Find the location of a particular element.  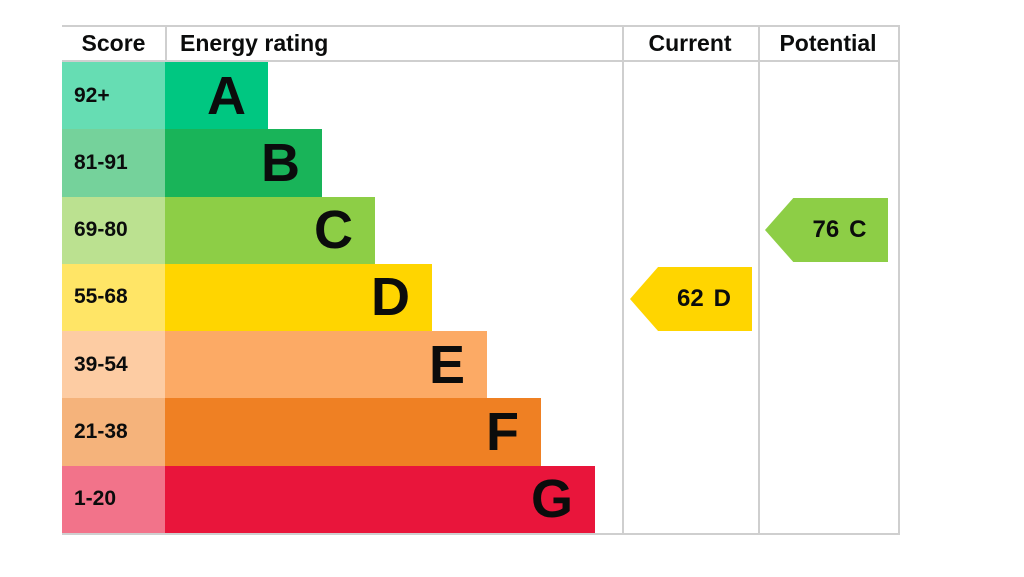

bar-area-d: D is located at coordinates (531, 297).